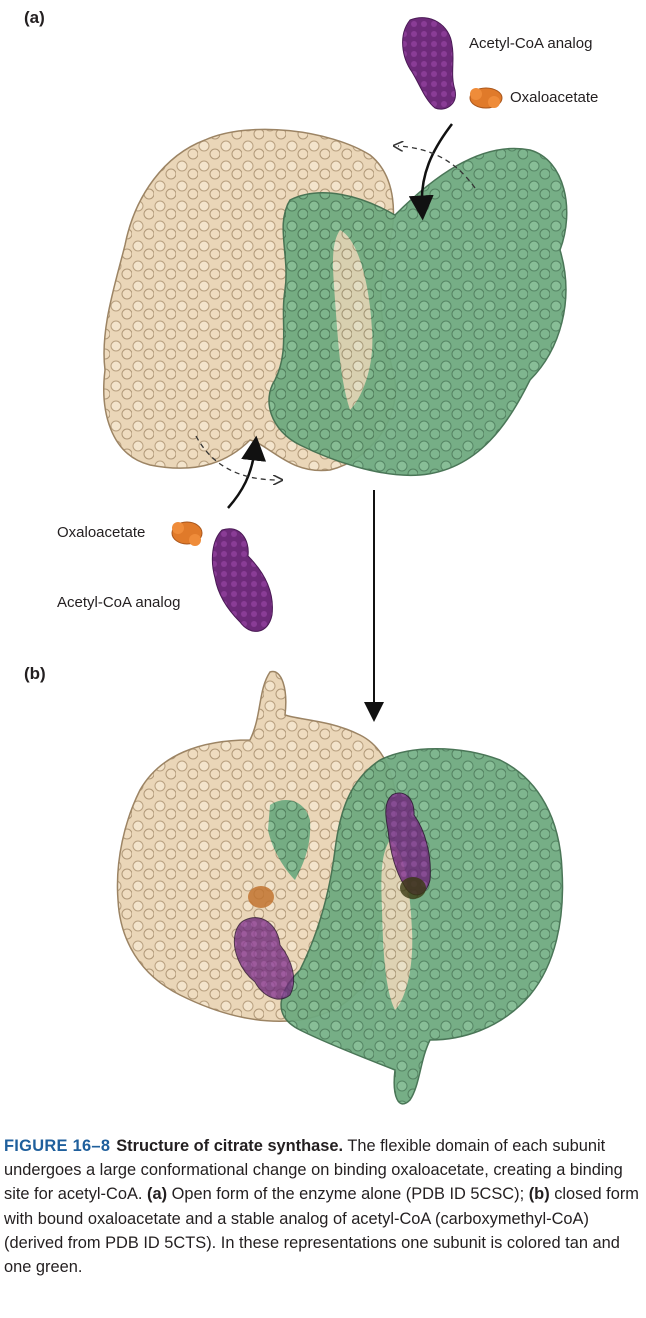 This screenshot has width=646, height=1318. What do you see at coordinates (418, 312) in the screenshot?
I see `green-subunit-a` at bounding box center [418, 312].